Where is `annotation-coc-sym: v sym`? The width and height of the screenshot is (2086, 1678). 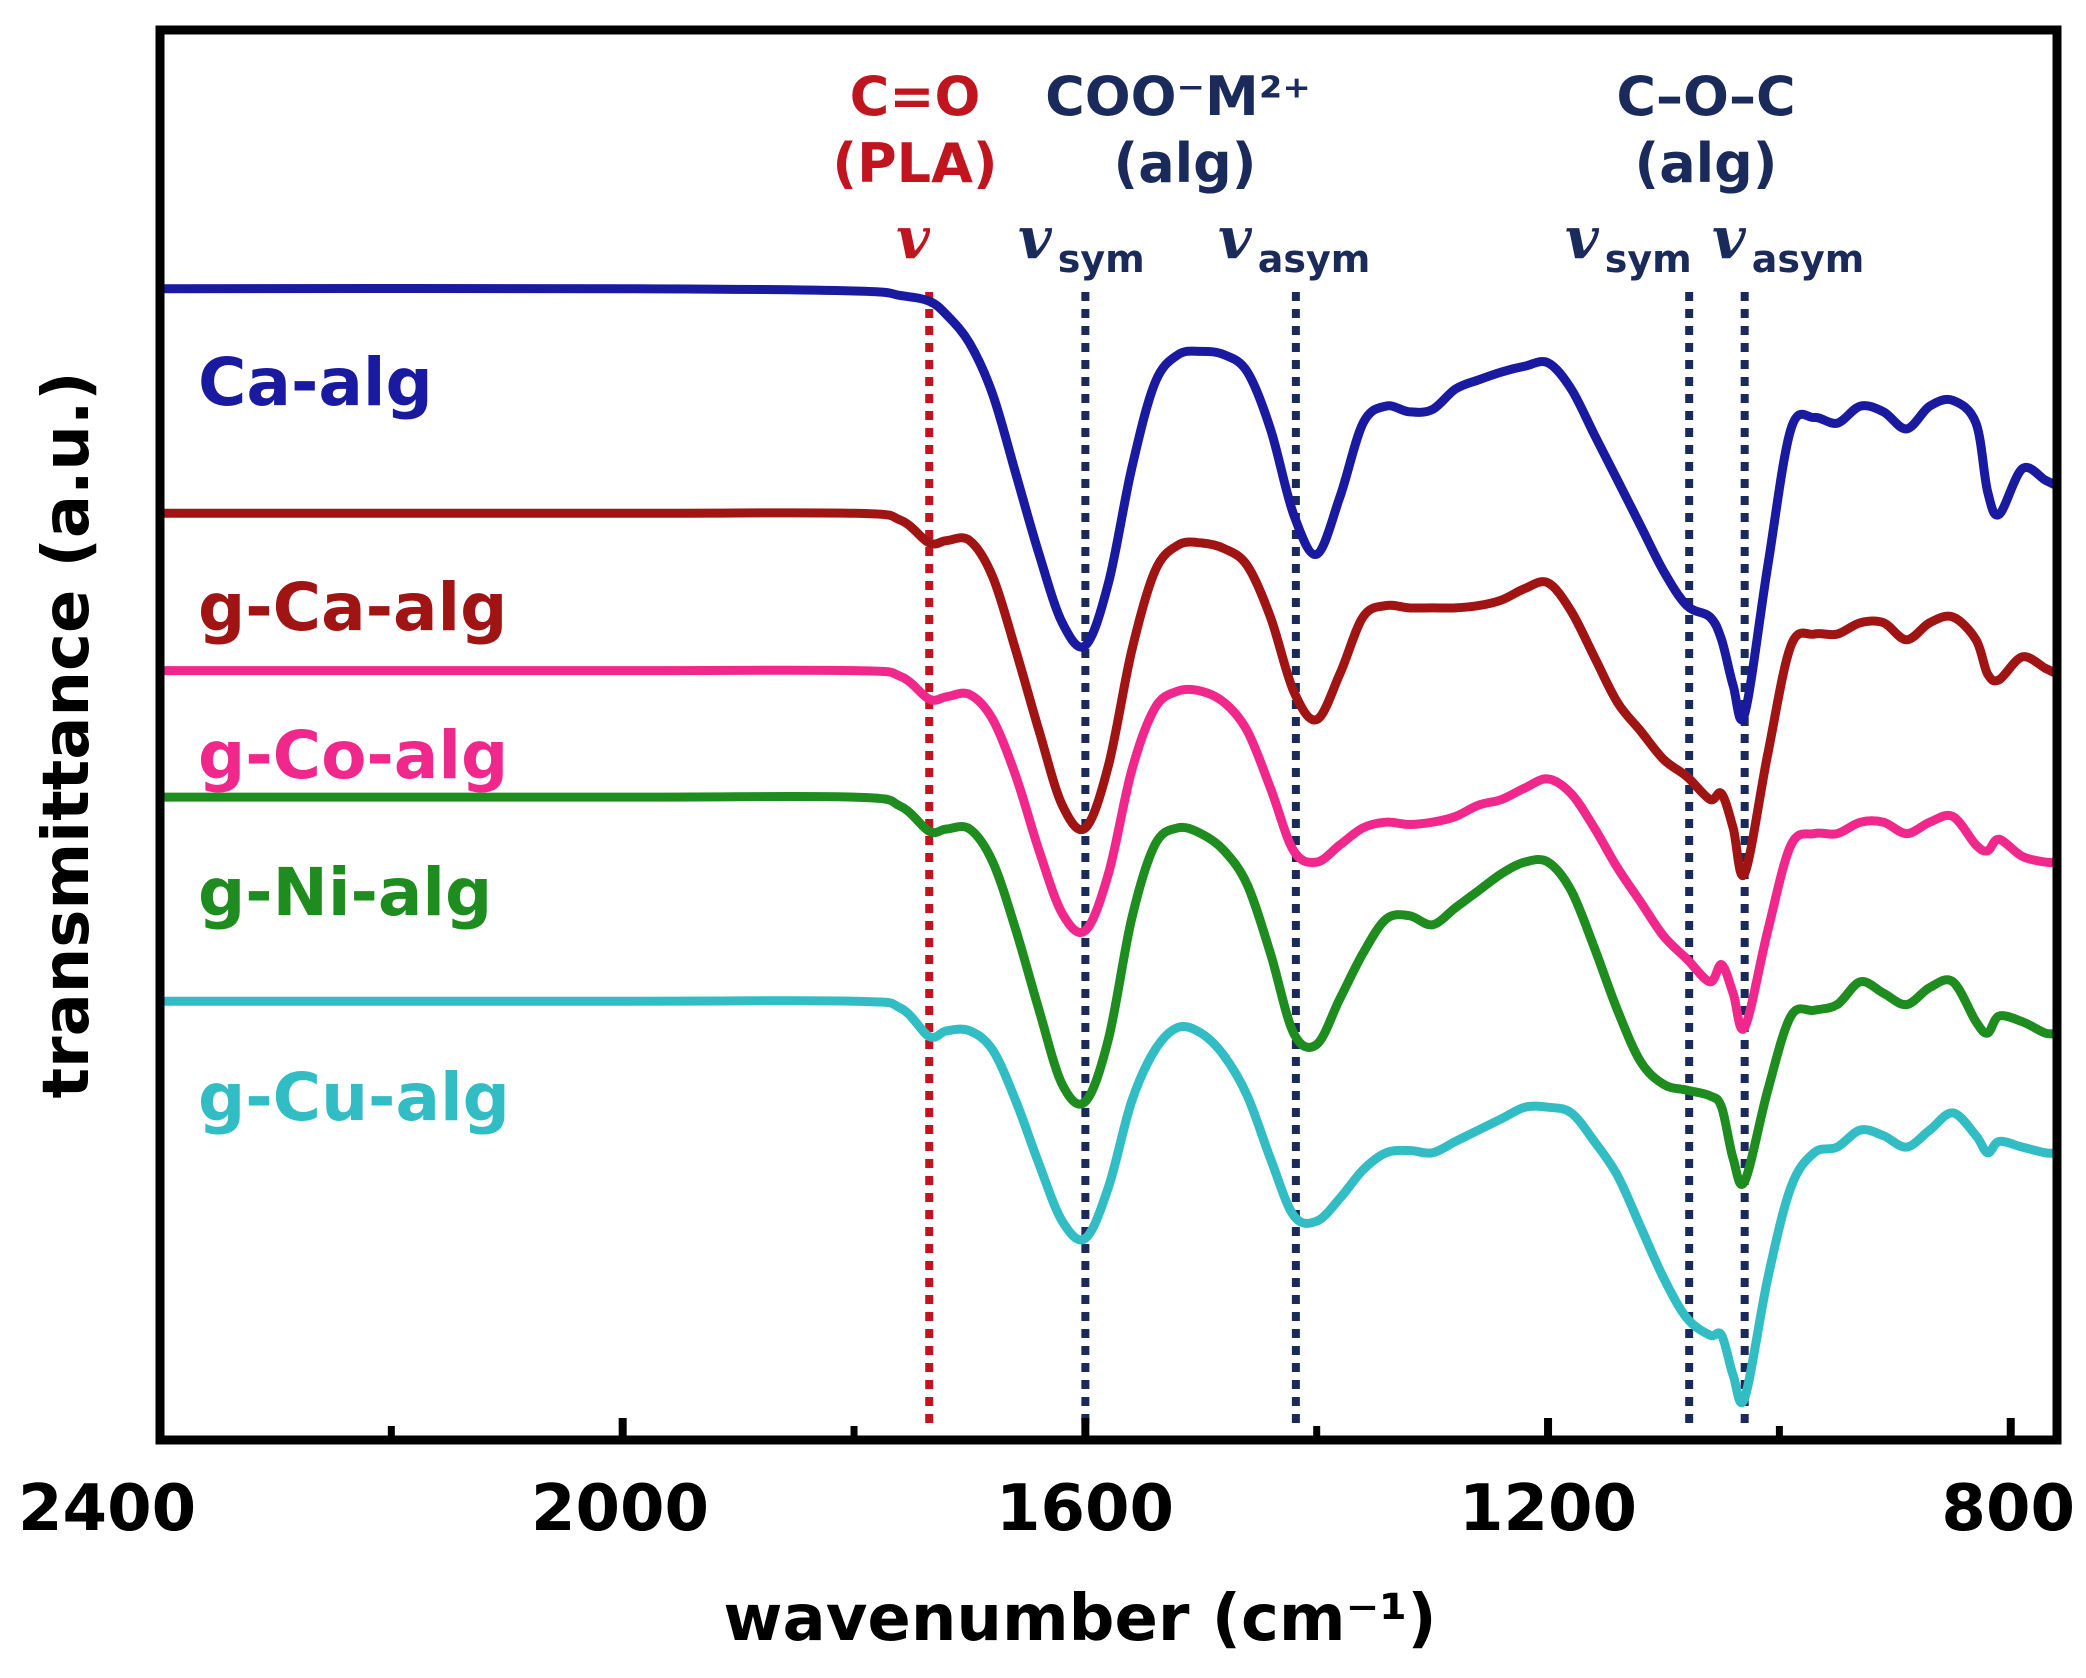 annotation-coc-sym: v sym is located at coordinates (1628, 242).